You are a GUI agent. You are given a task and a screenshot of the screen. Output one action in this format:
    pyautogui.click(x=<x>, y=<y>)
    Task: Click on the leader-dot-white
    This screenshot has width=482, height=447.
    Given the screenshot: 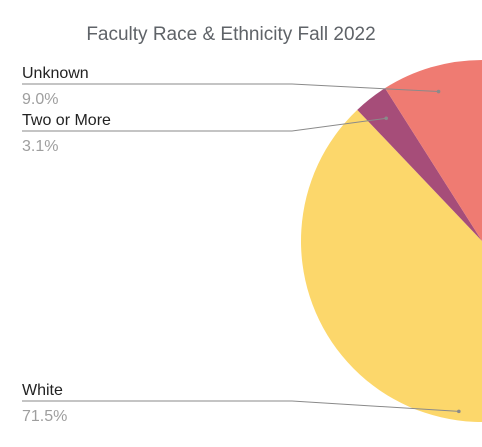 What is the action you would take?
    pyautogui.click(x=459, y=411)
    